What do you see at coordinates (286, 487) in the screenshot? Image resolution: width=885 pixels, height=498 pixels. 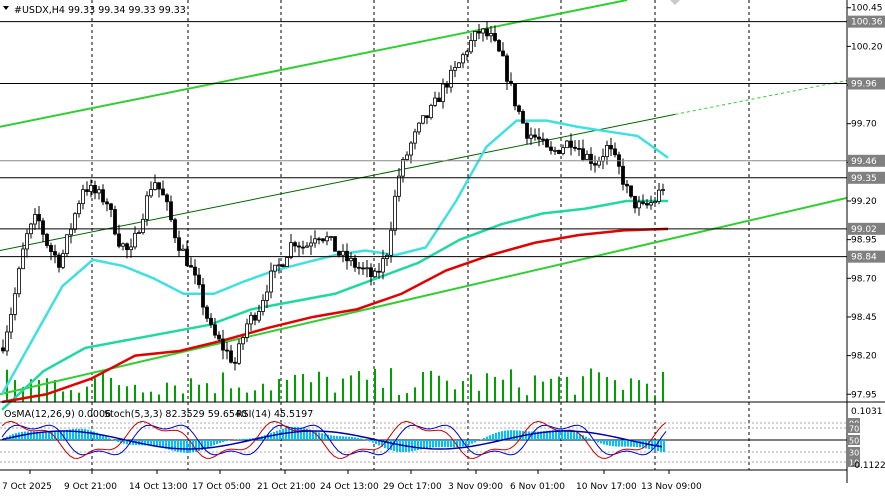 I see `time-tick-label: 21 Oct 21:00` at bounding box center [286, 487].